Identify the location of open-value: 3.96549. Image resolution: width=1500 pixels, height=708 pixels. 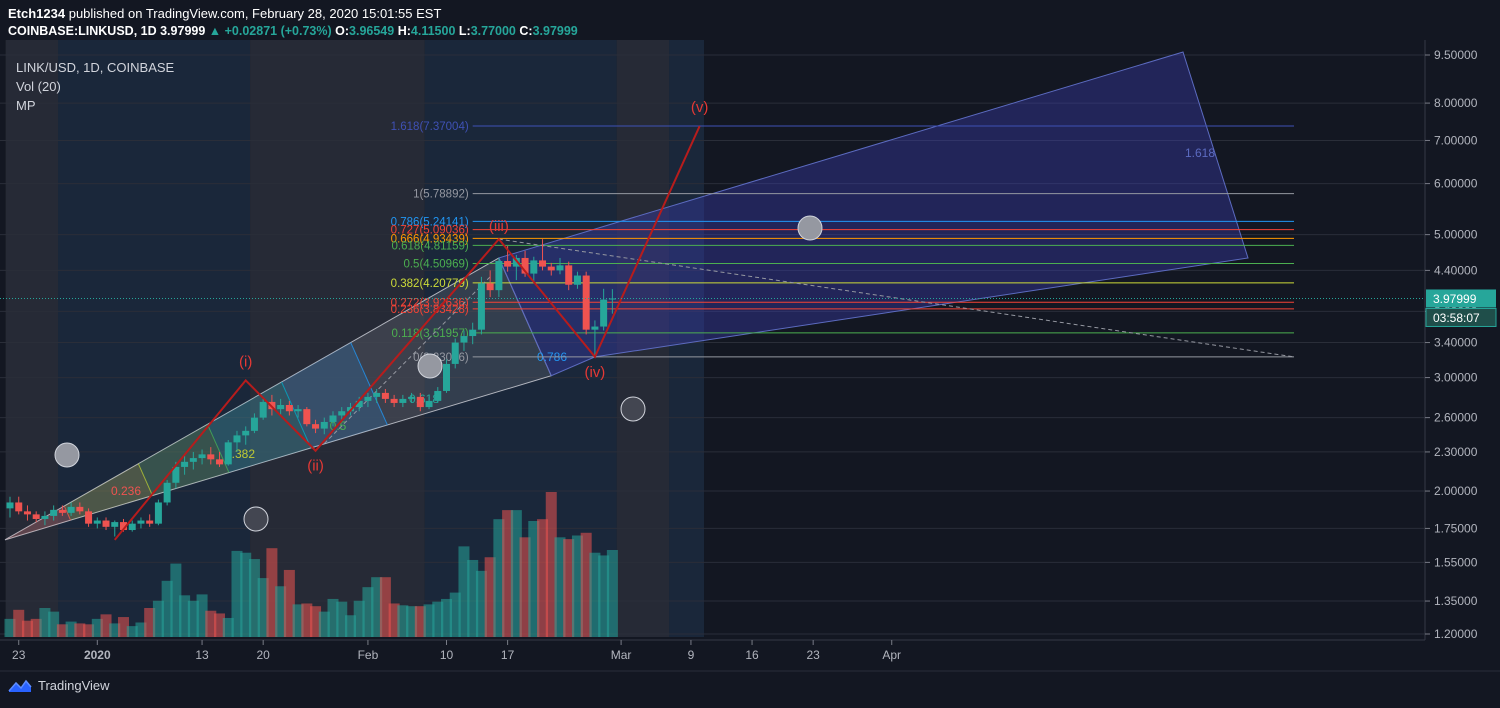
(372, 31).